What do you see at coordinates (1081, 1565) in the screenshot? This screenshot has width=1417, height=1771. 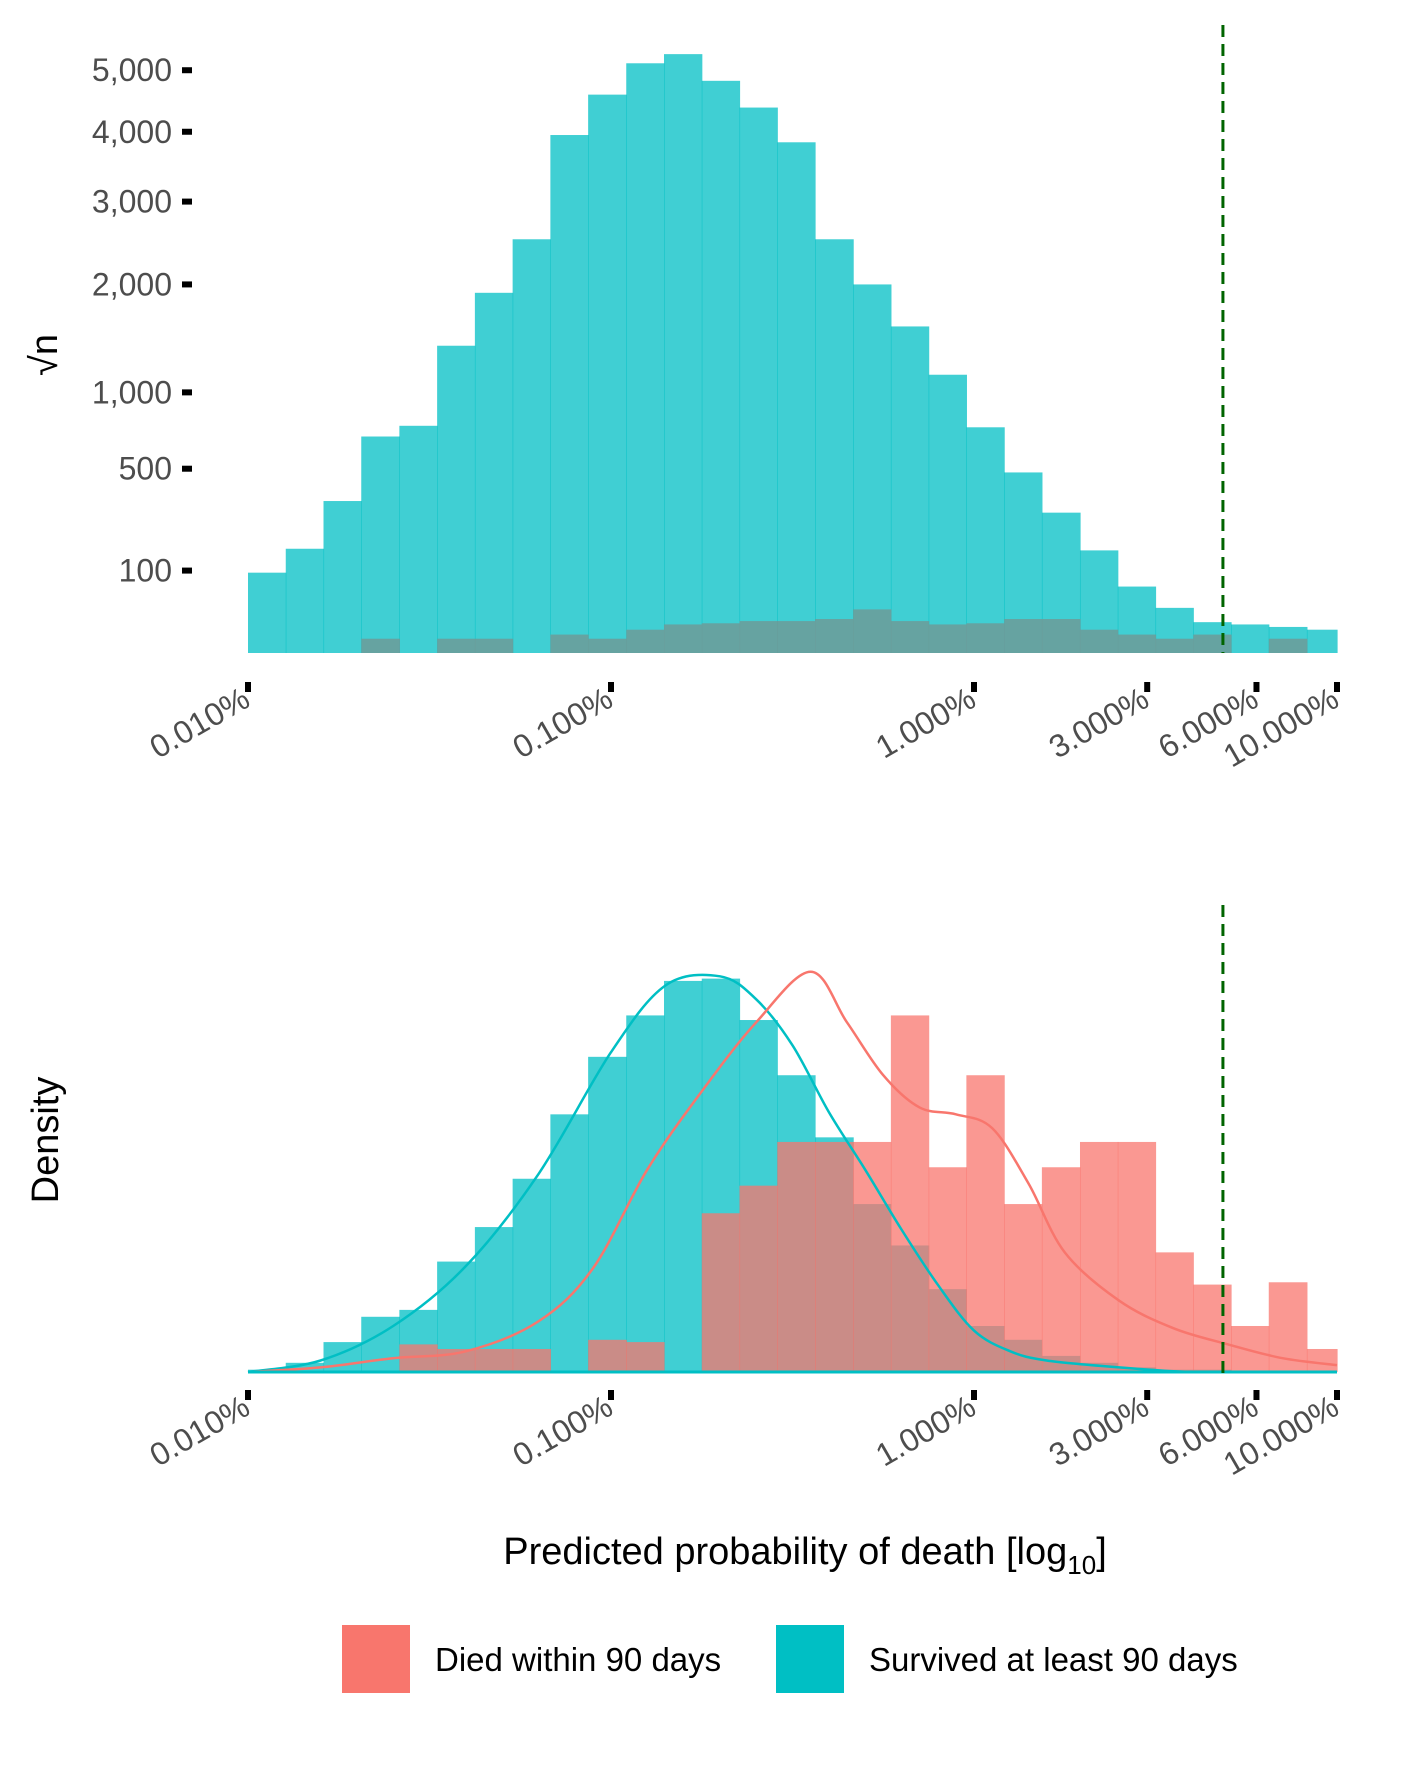 I see `x-axis-title-subscript: 10` at bounding box center [1081, 1565].